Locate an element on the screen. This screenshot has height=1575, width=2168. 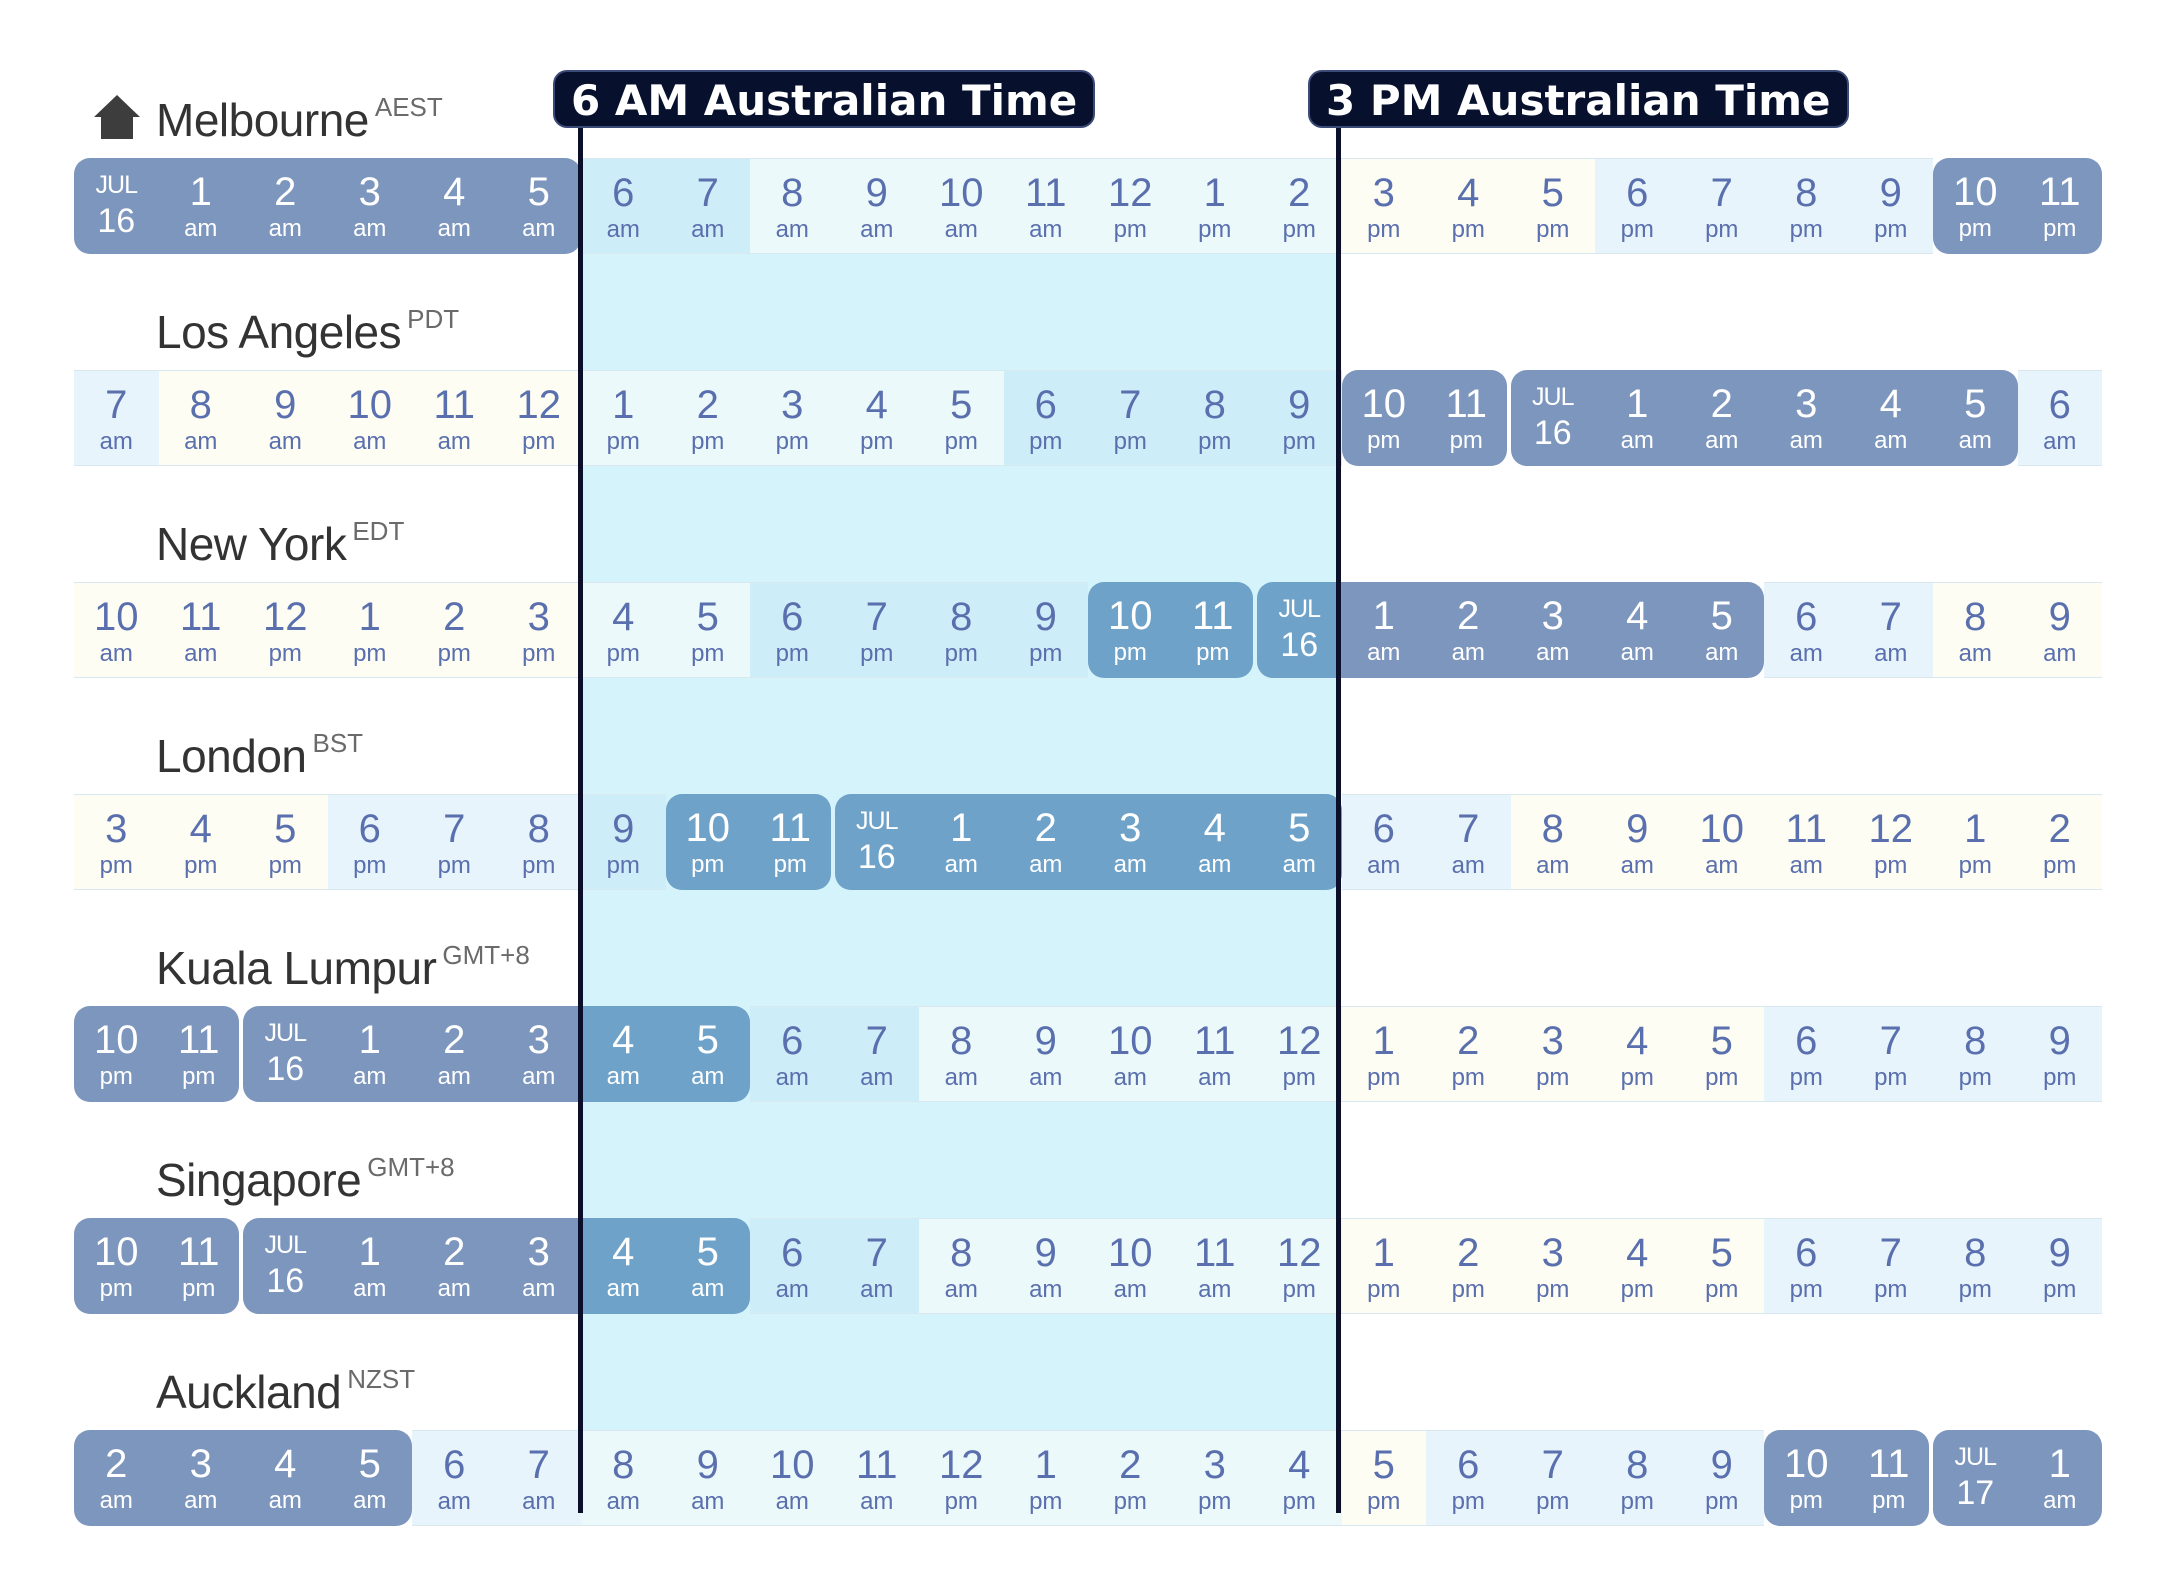
hour-cell: 1 pm is located at coordinates (1045, 1478).